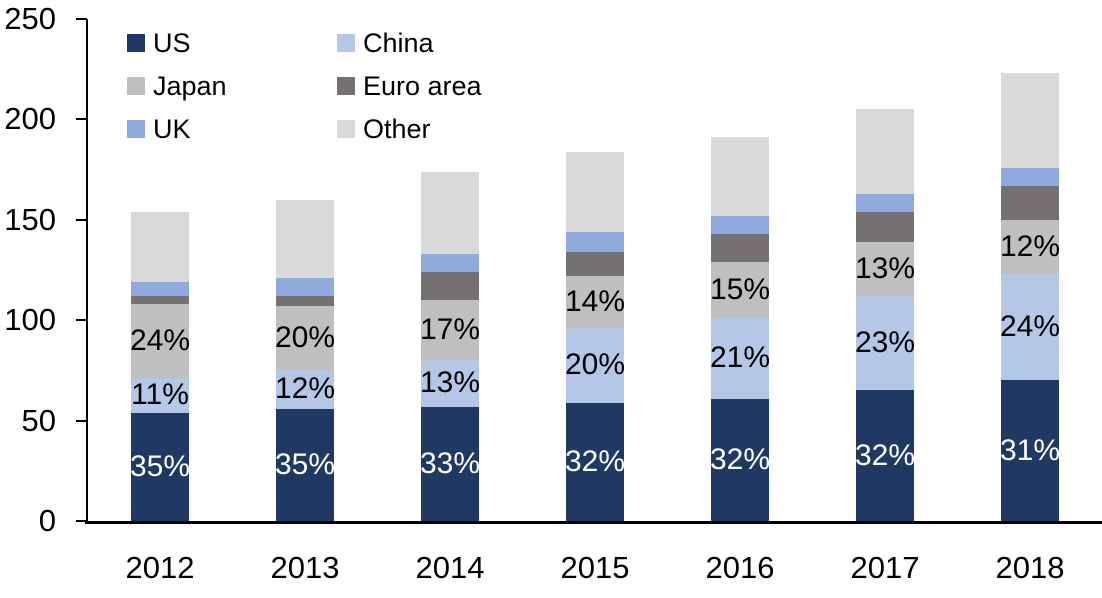 The image size is (1102, 598). I want to click on x-axis-label: 2015, so click(595, 567).